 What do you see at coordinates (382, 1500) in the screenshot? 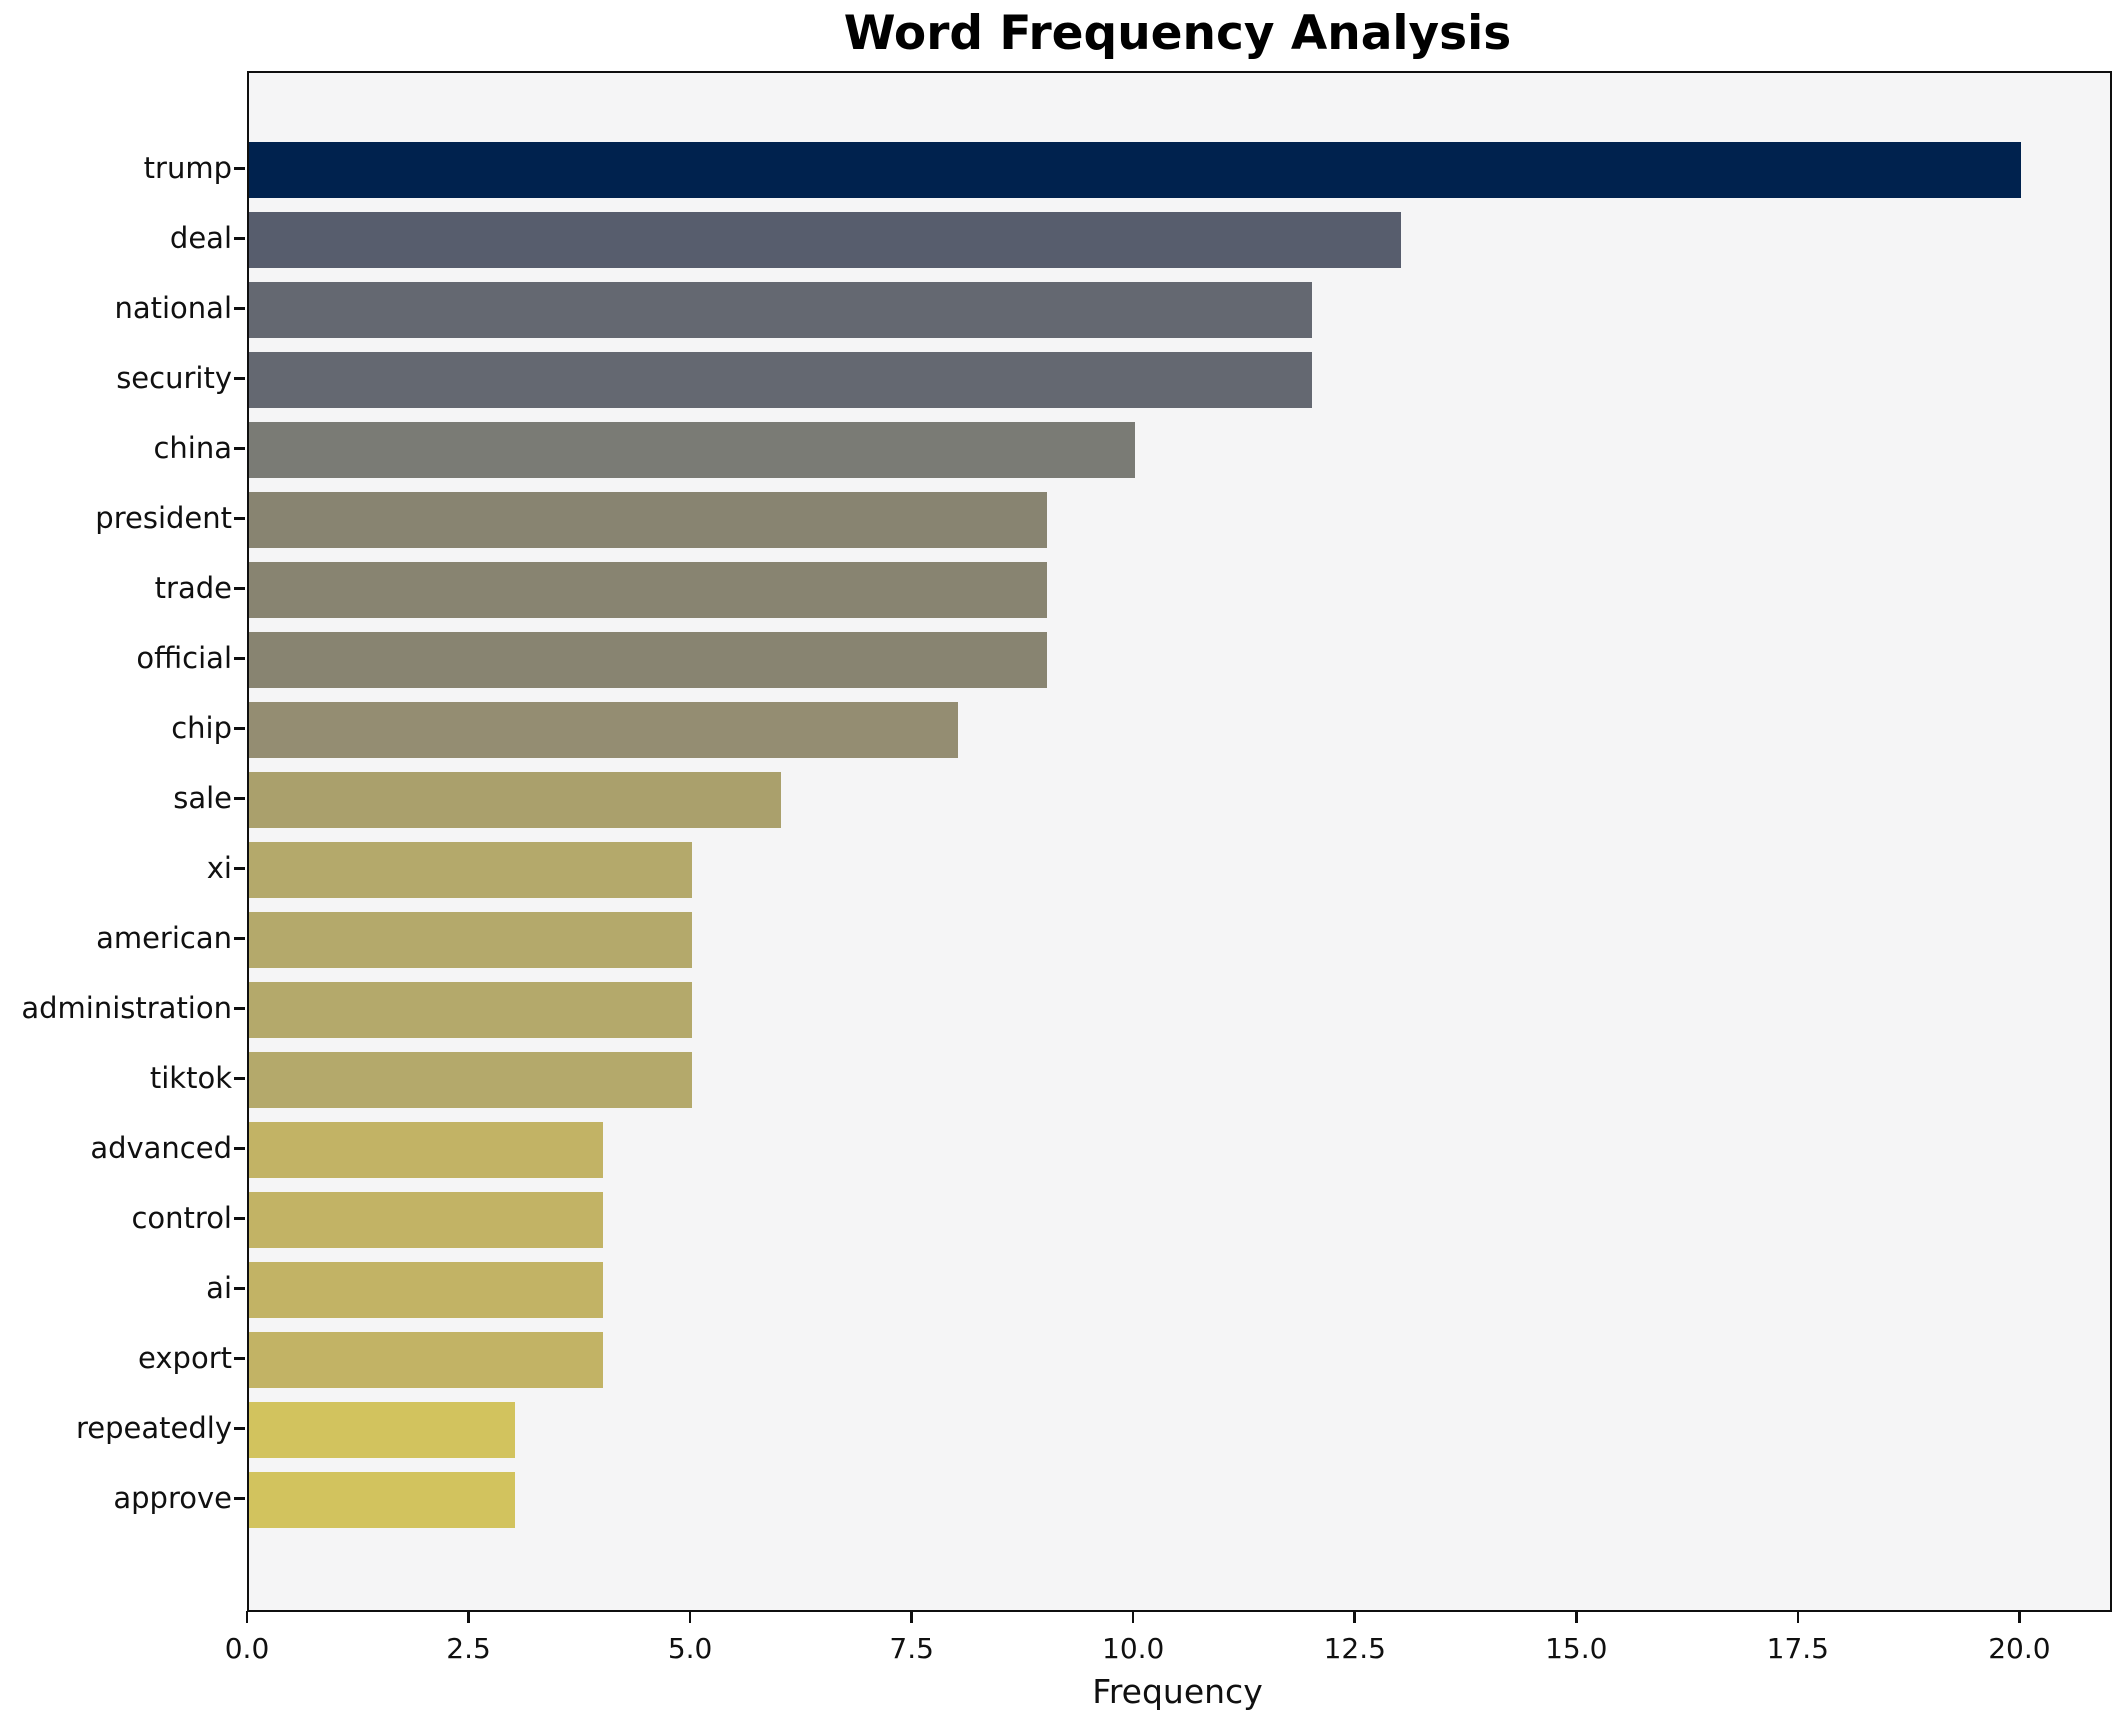
I see `bar-approve` at bounding box center [382, 1500].